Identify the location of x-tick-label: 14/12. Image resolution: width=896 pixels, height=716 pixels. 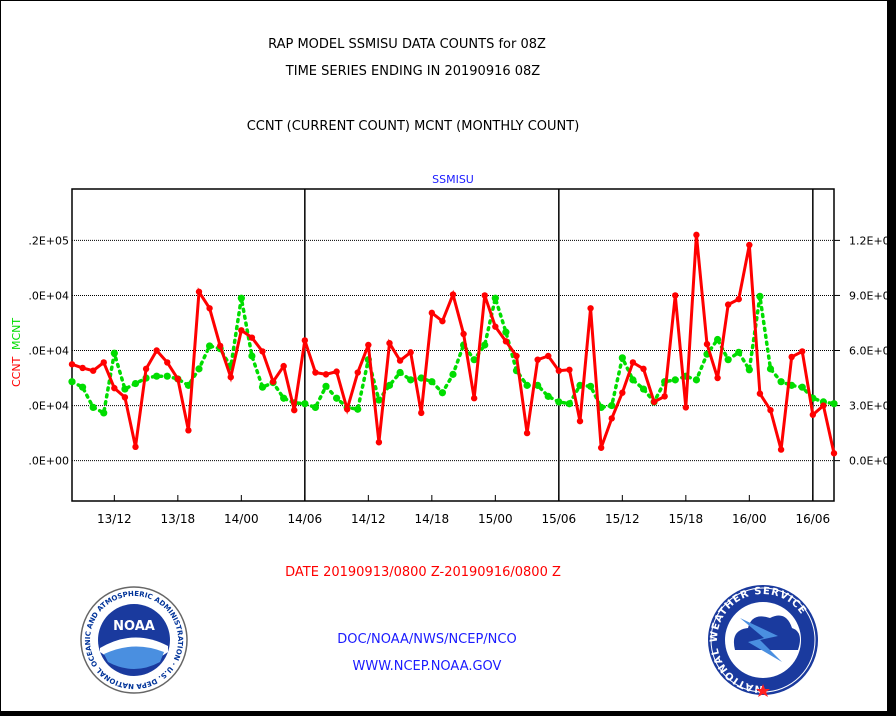
(368, 519).